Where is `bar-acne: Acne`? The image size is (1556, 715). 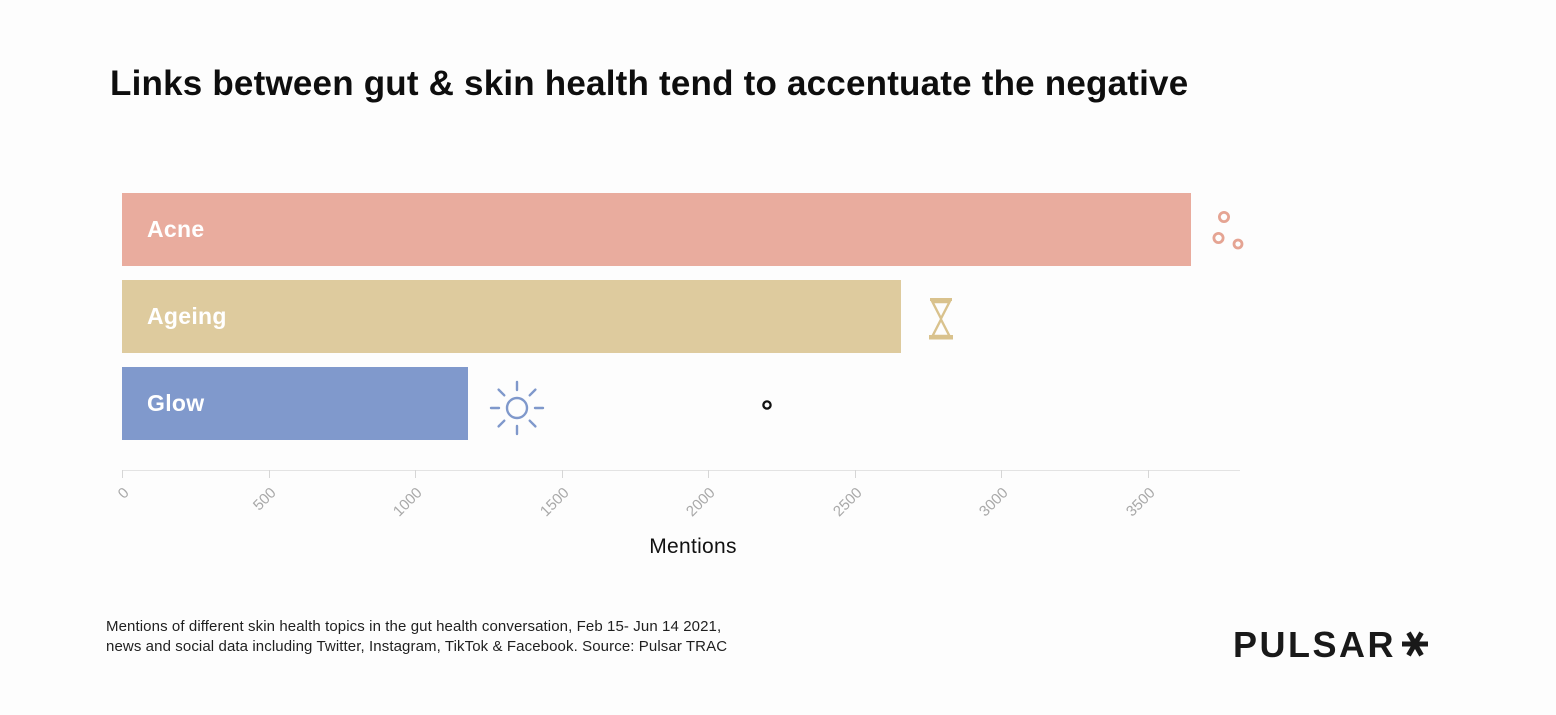 bar-acne: Acne is located at coordinates (656, 229).